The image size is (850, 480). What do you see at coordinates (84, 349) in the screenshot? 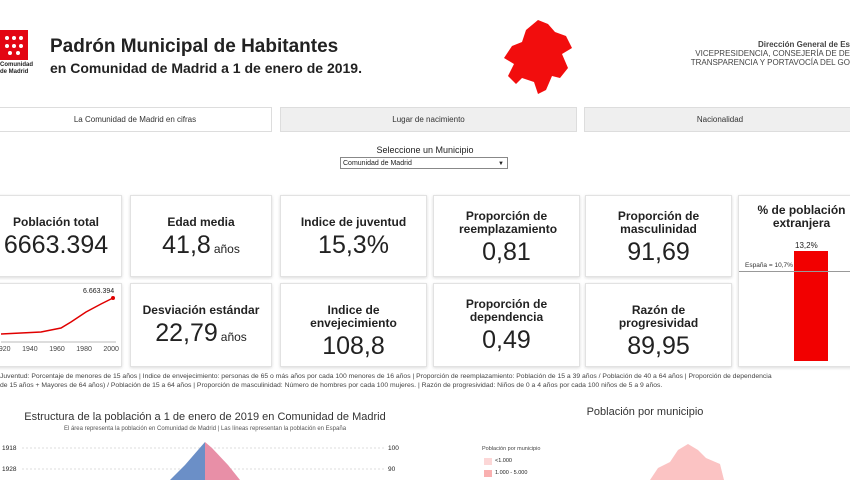
I see `x-tick-label: 1980` at bounding box center [84, 349].